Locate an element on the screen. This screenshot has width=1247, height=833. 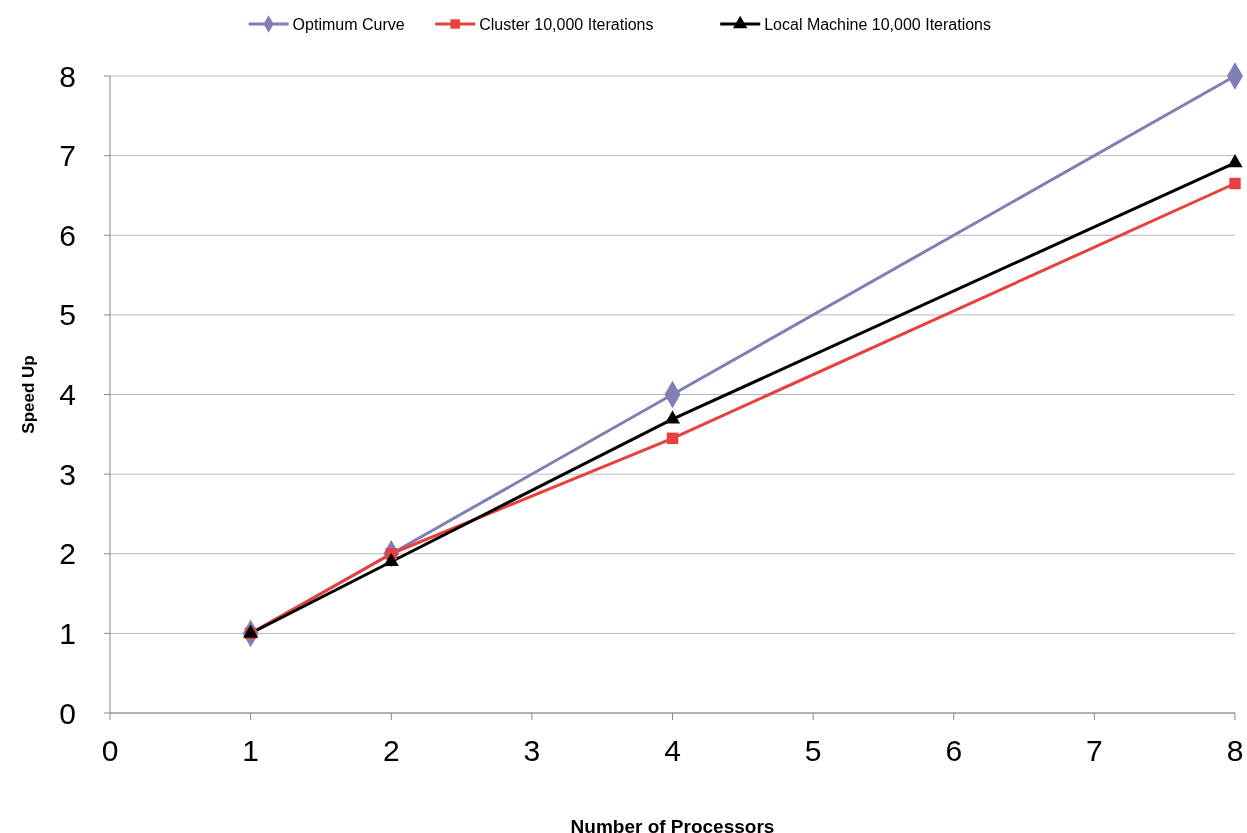
x-tick-label: 2 is located at coordinates (391, 750).